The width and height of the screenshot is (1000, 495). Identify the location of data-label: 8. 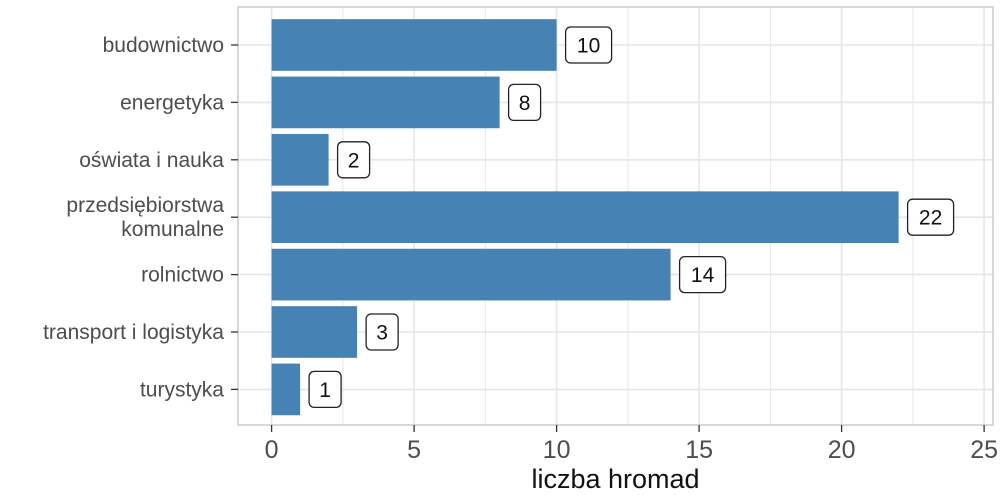
(525, 103).